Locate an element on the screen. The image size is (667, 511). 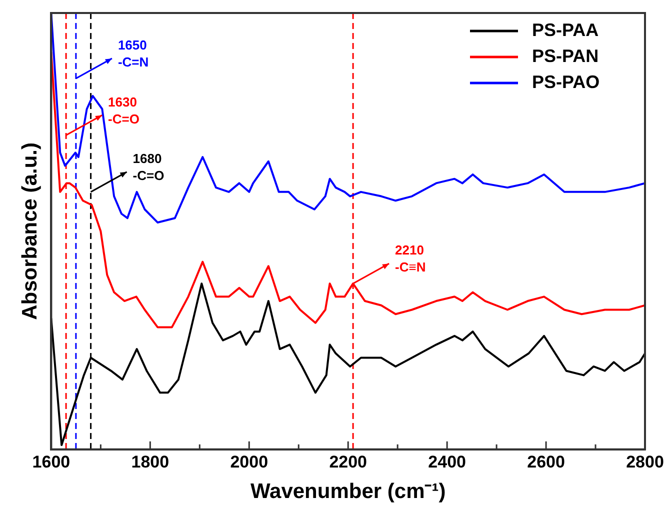
legend-label: PS-PAN is located at coordinates (565, 56).